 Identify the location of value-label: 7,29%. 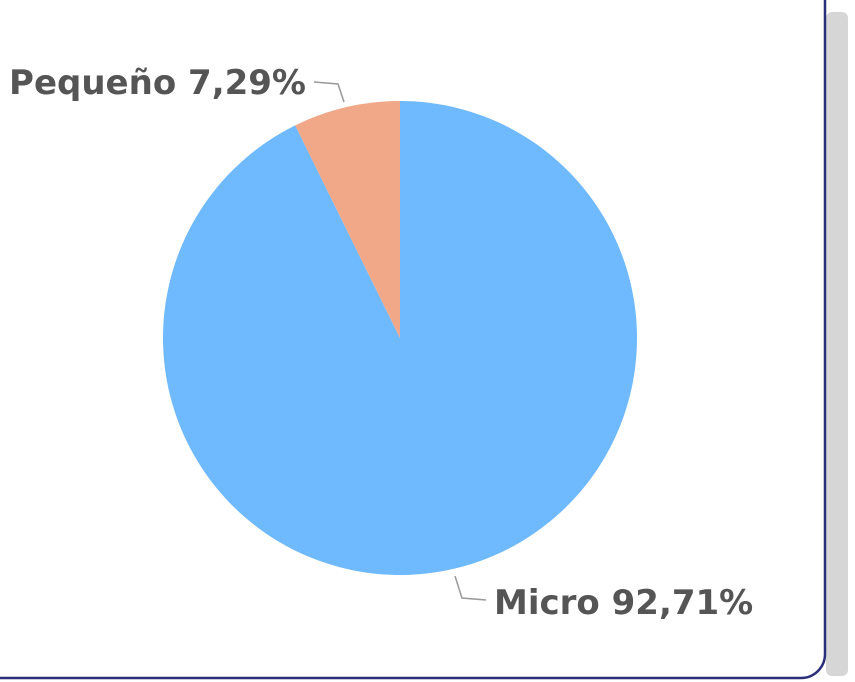
(247, 83).